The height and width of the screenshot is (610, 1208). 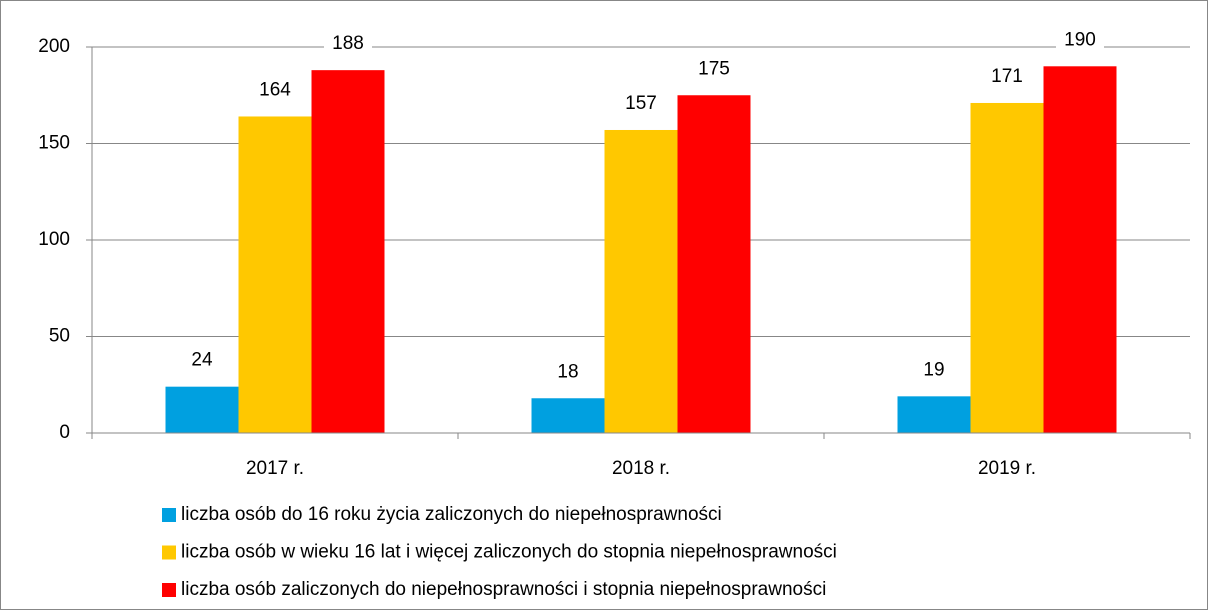 I want to click on y-tick-label: 100, so click(x=54, y=239).